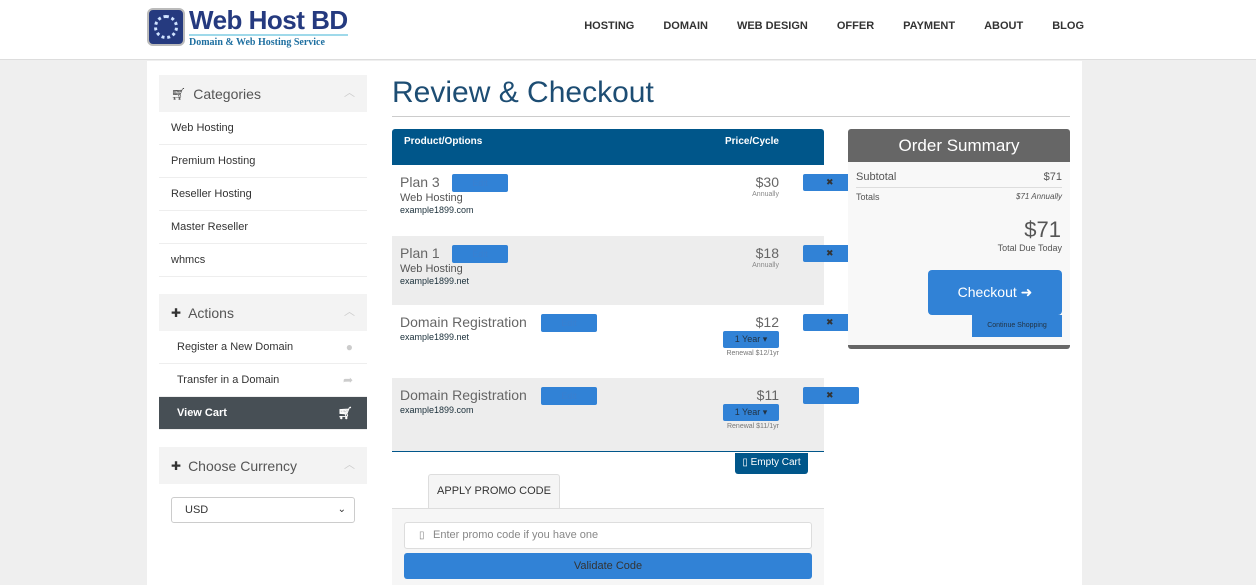 This screenshot has width=1256, height=585. Describe the element at coordinates (227, 93) in the screenshot. I see `categories-title: Categories` at that location.